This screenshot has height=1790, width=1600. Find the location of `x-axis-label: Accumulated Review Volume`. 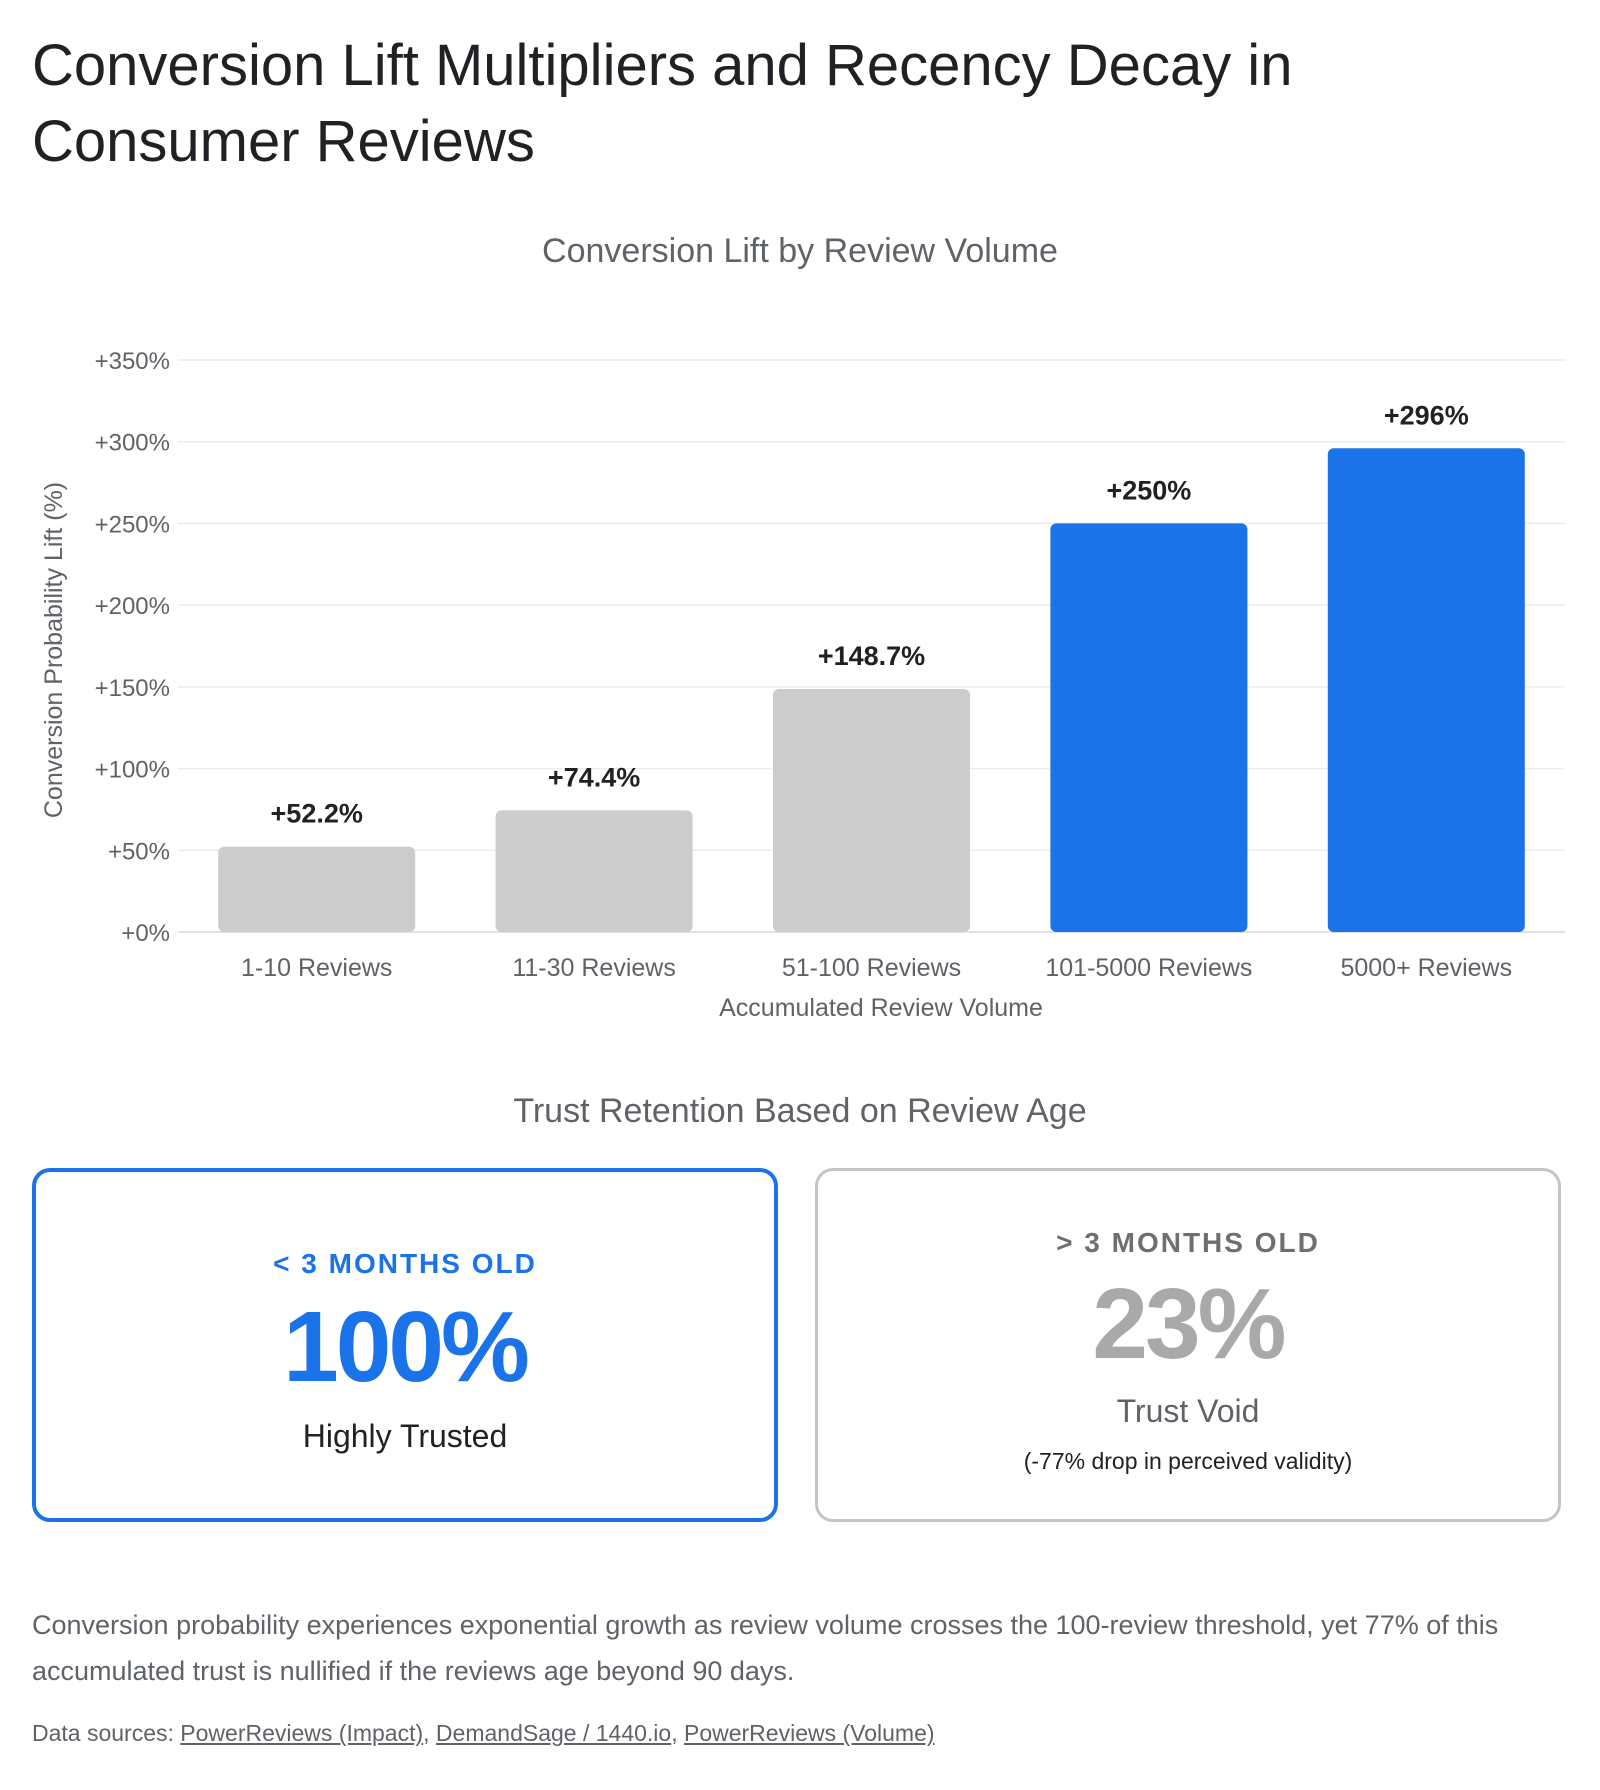

x-axis-label: Accumulated Review Volume is located at coordinates (881, 1008).